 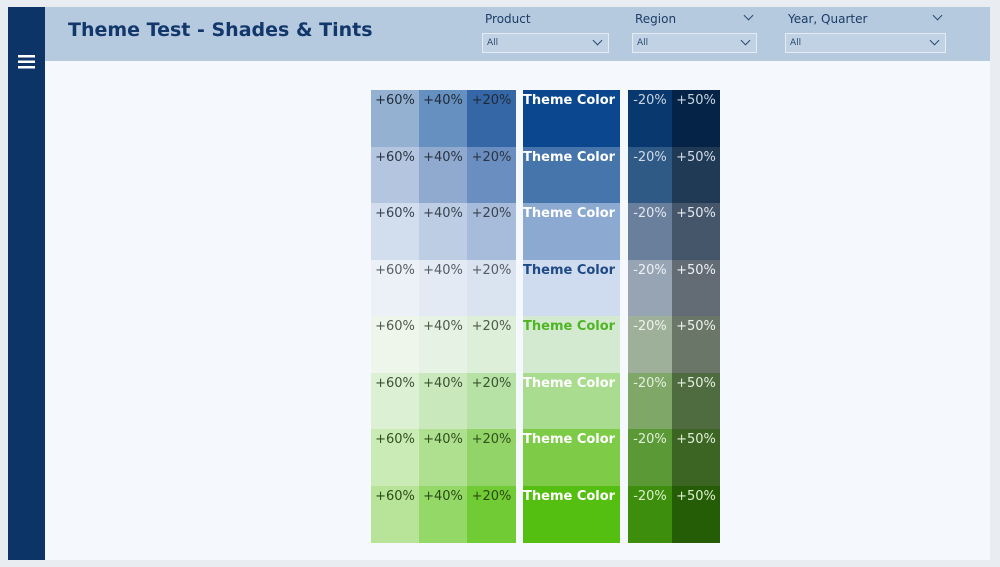 What do you see at coordinates (26, 77) in the screenshot?
I see `menu-icon` at bounding box center [26, 77].